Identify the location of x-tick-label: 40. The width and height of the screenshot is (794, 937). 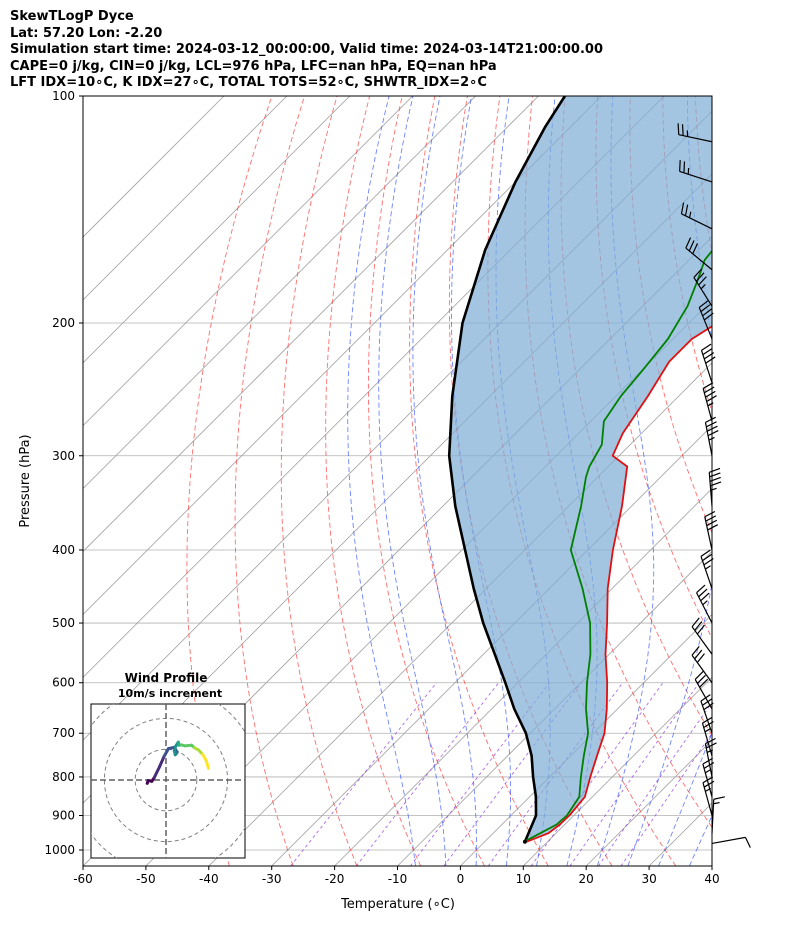
(711, 879).